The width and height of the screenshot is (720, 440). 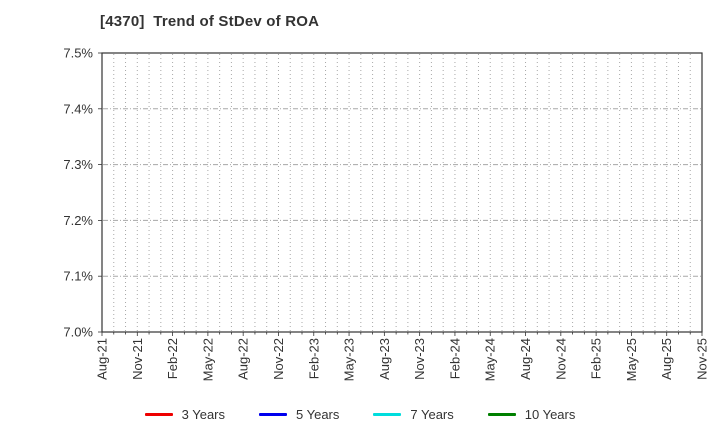 I want to click on x-tick-label: Nov-25, so click(x=702, y=359).